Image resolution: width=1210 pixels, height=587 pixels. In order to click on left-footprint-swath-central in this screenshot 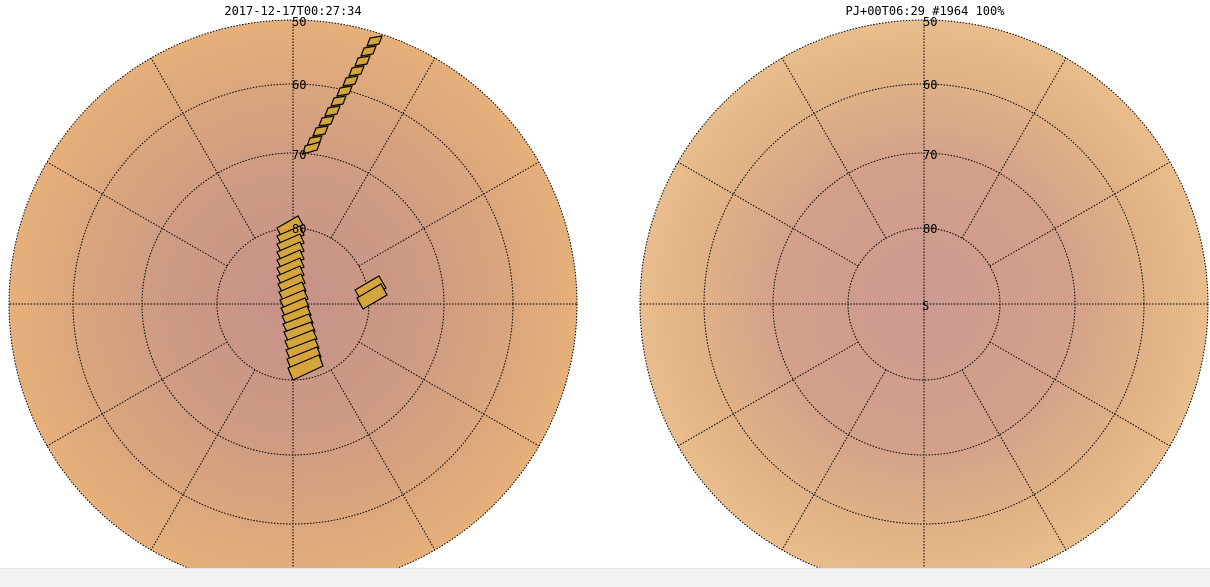, I will do `click(300, 298)`.